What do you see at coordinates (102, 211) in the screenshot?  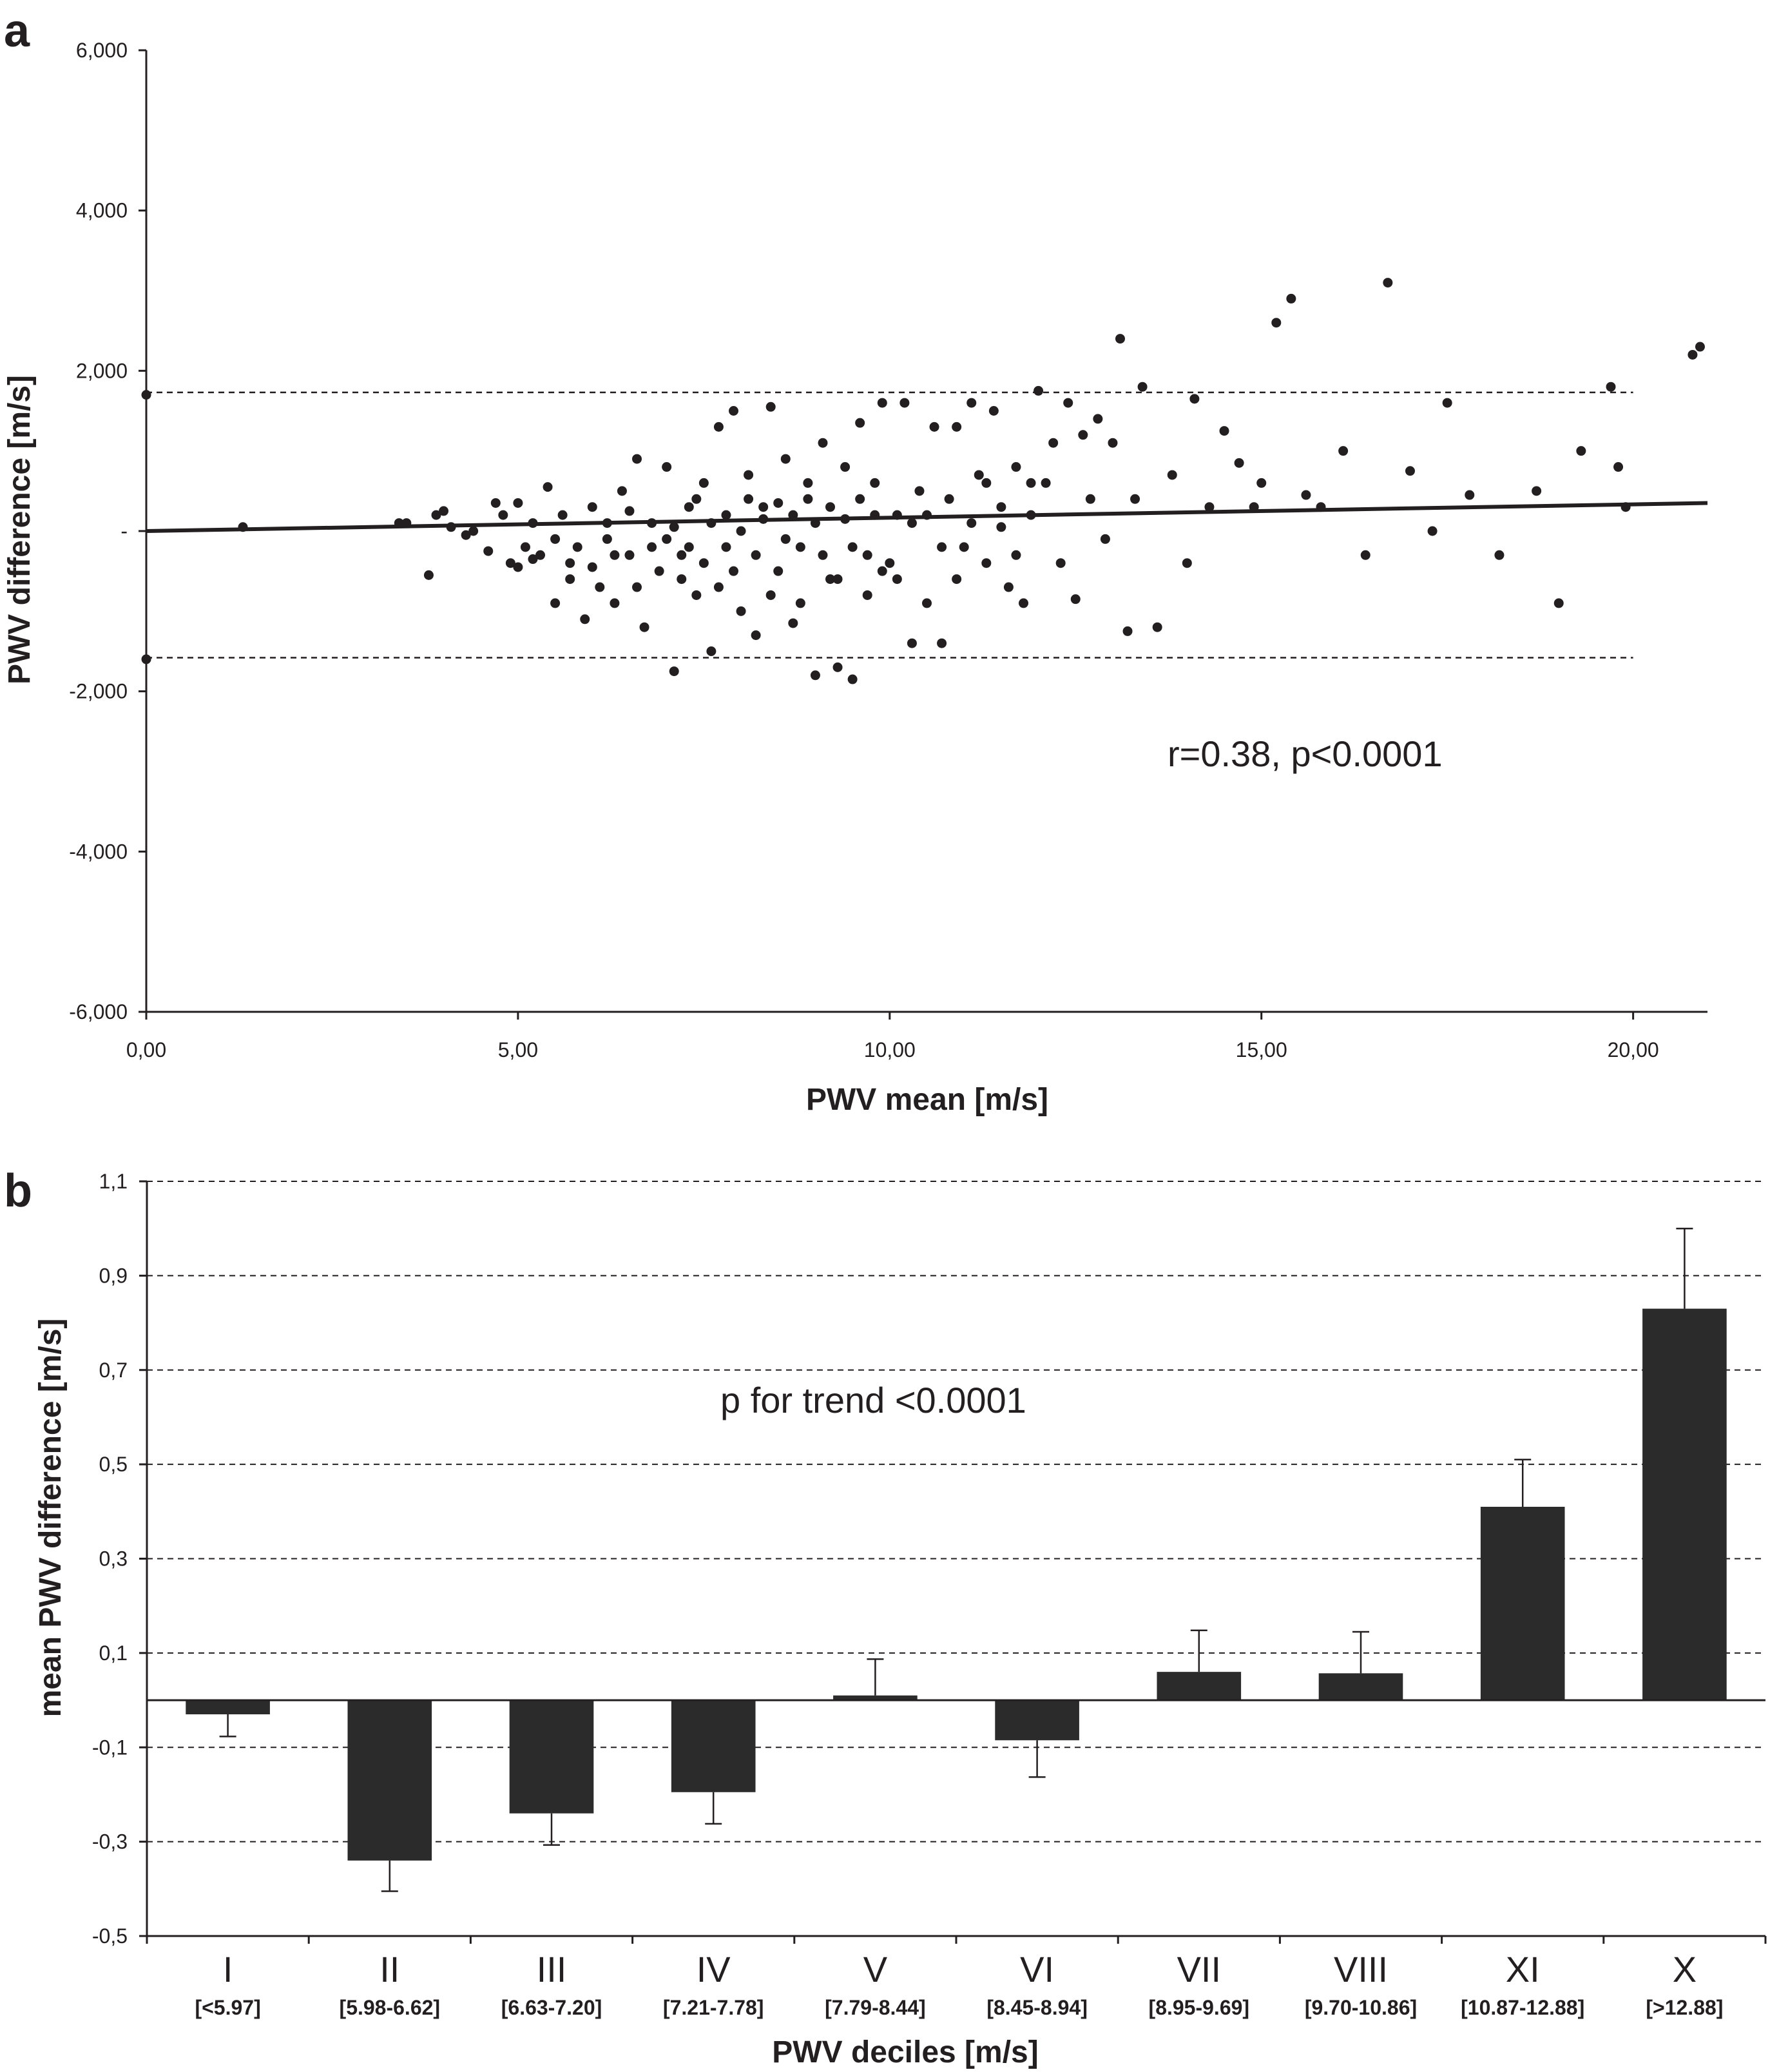 I see `y-tick-label-a: 4,000` at bounding box center [102, 211].